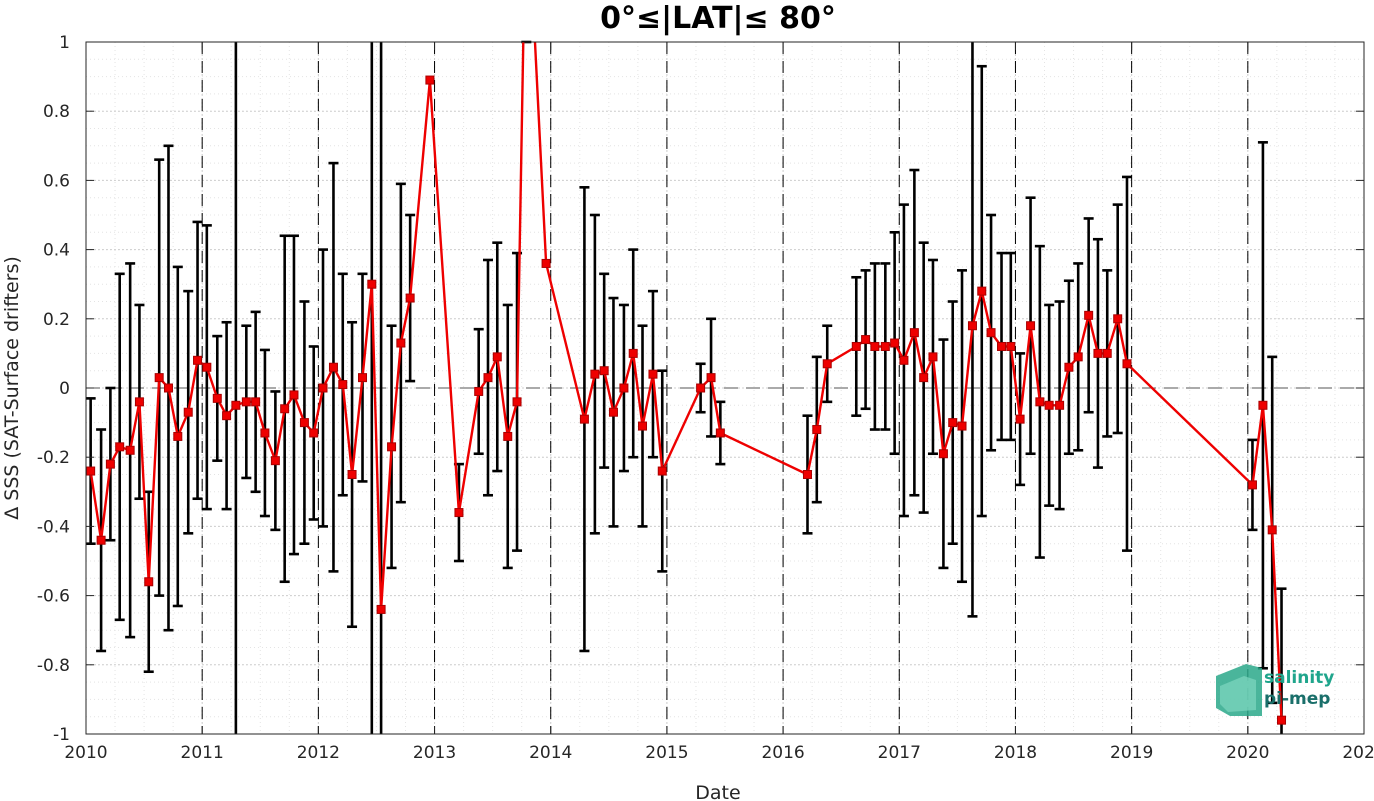  I want to click on x-tick-label: 2017, so click(899, 753).